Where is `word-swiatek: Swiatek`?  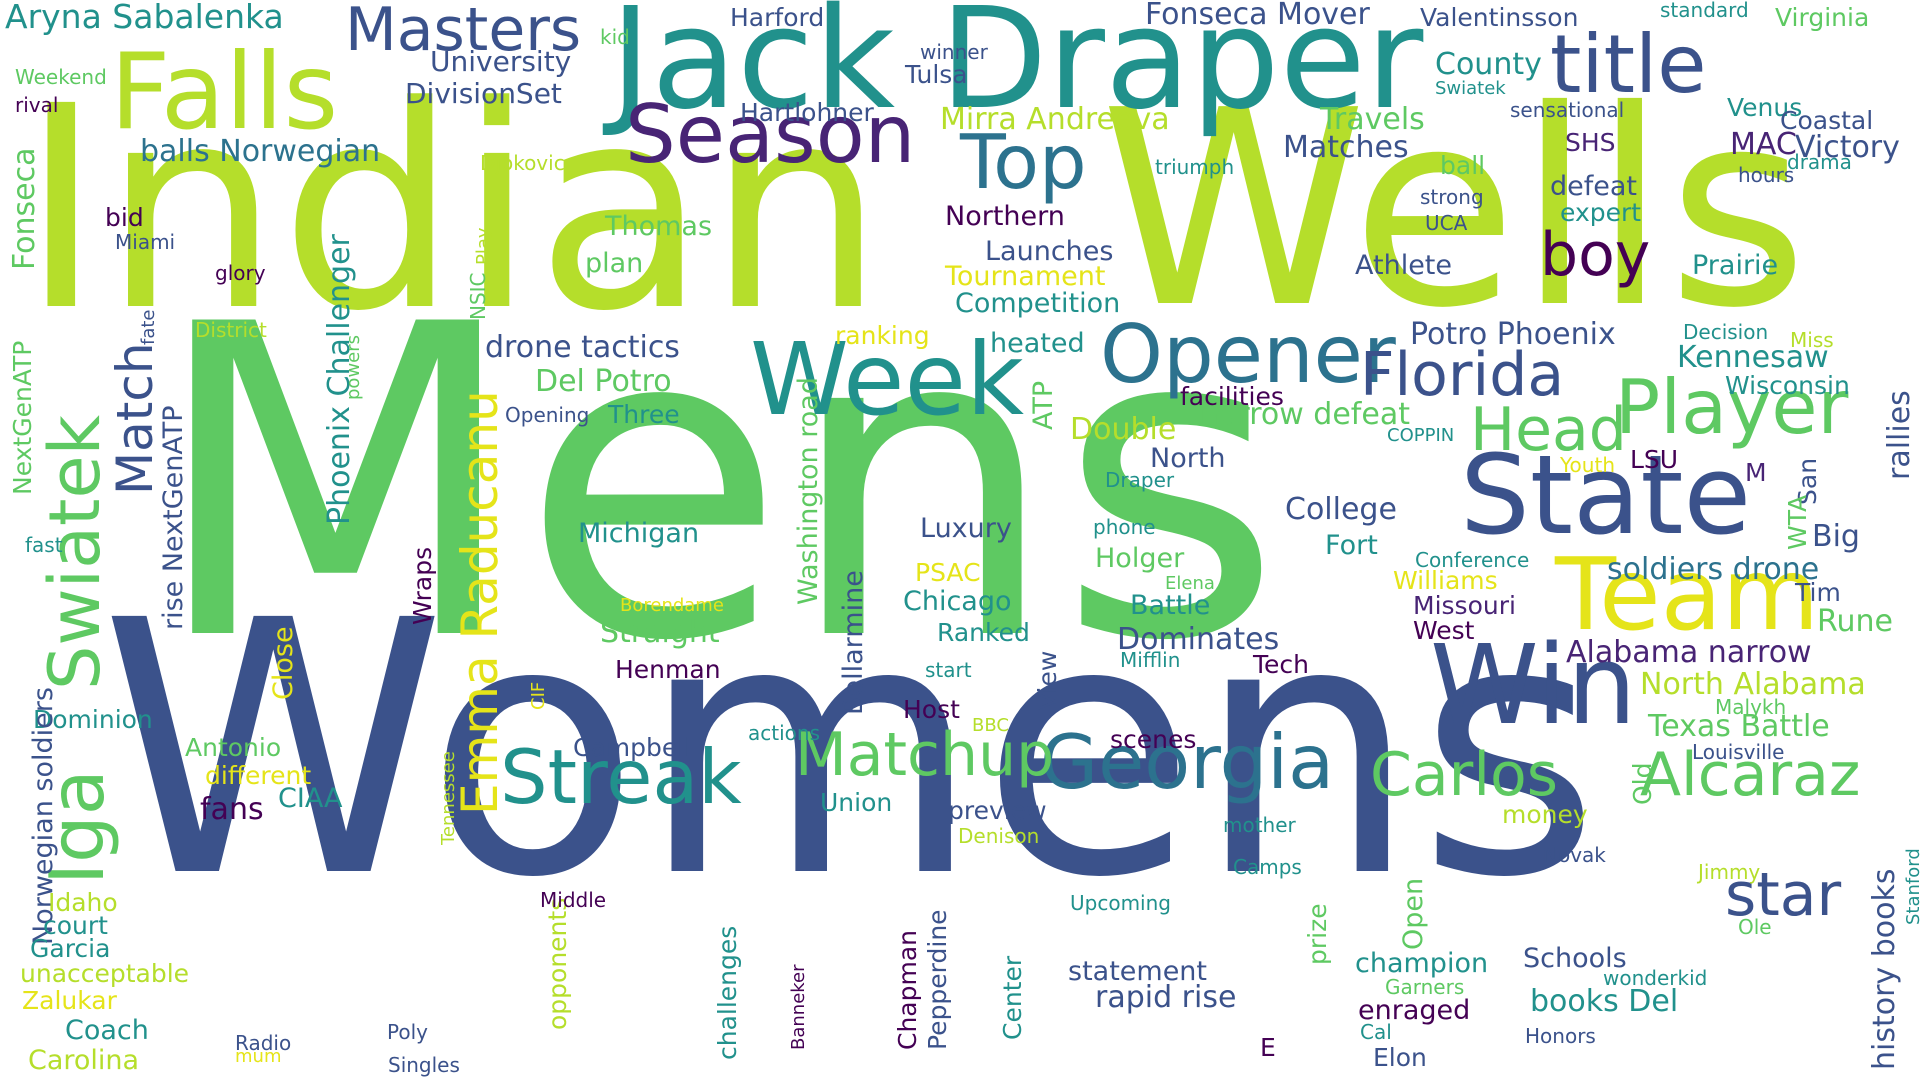
word-swiatek: Swiatek is located at coordinates (1470, 88).